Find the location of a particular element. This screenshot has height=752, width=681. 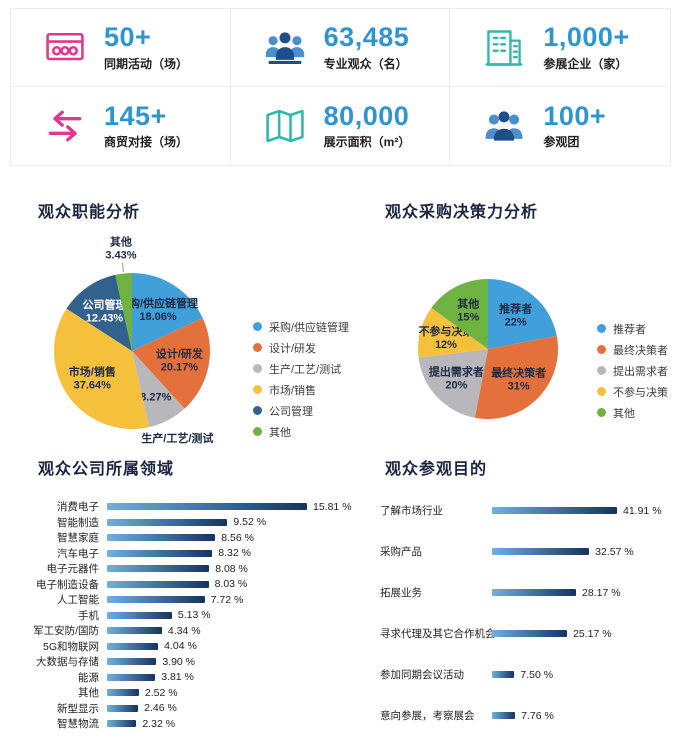

stat-value: 80,000 is located at coordinates (366, 115).